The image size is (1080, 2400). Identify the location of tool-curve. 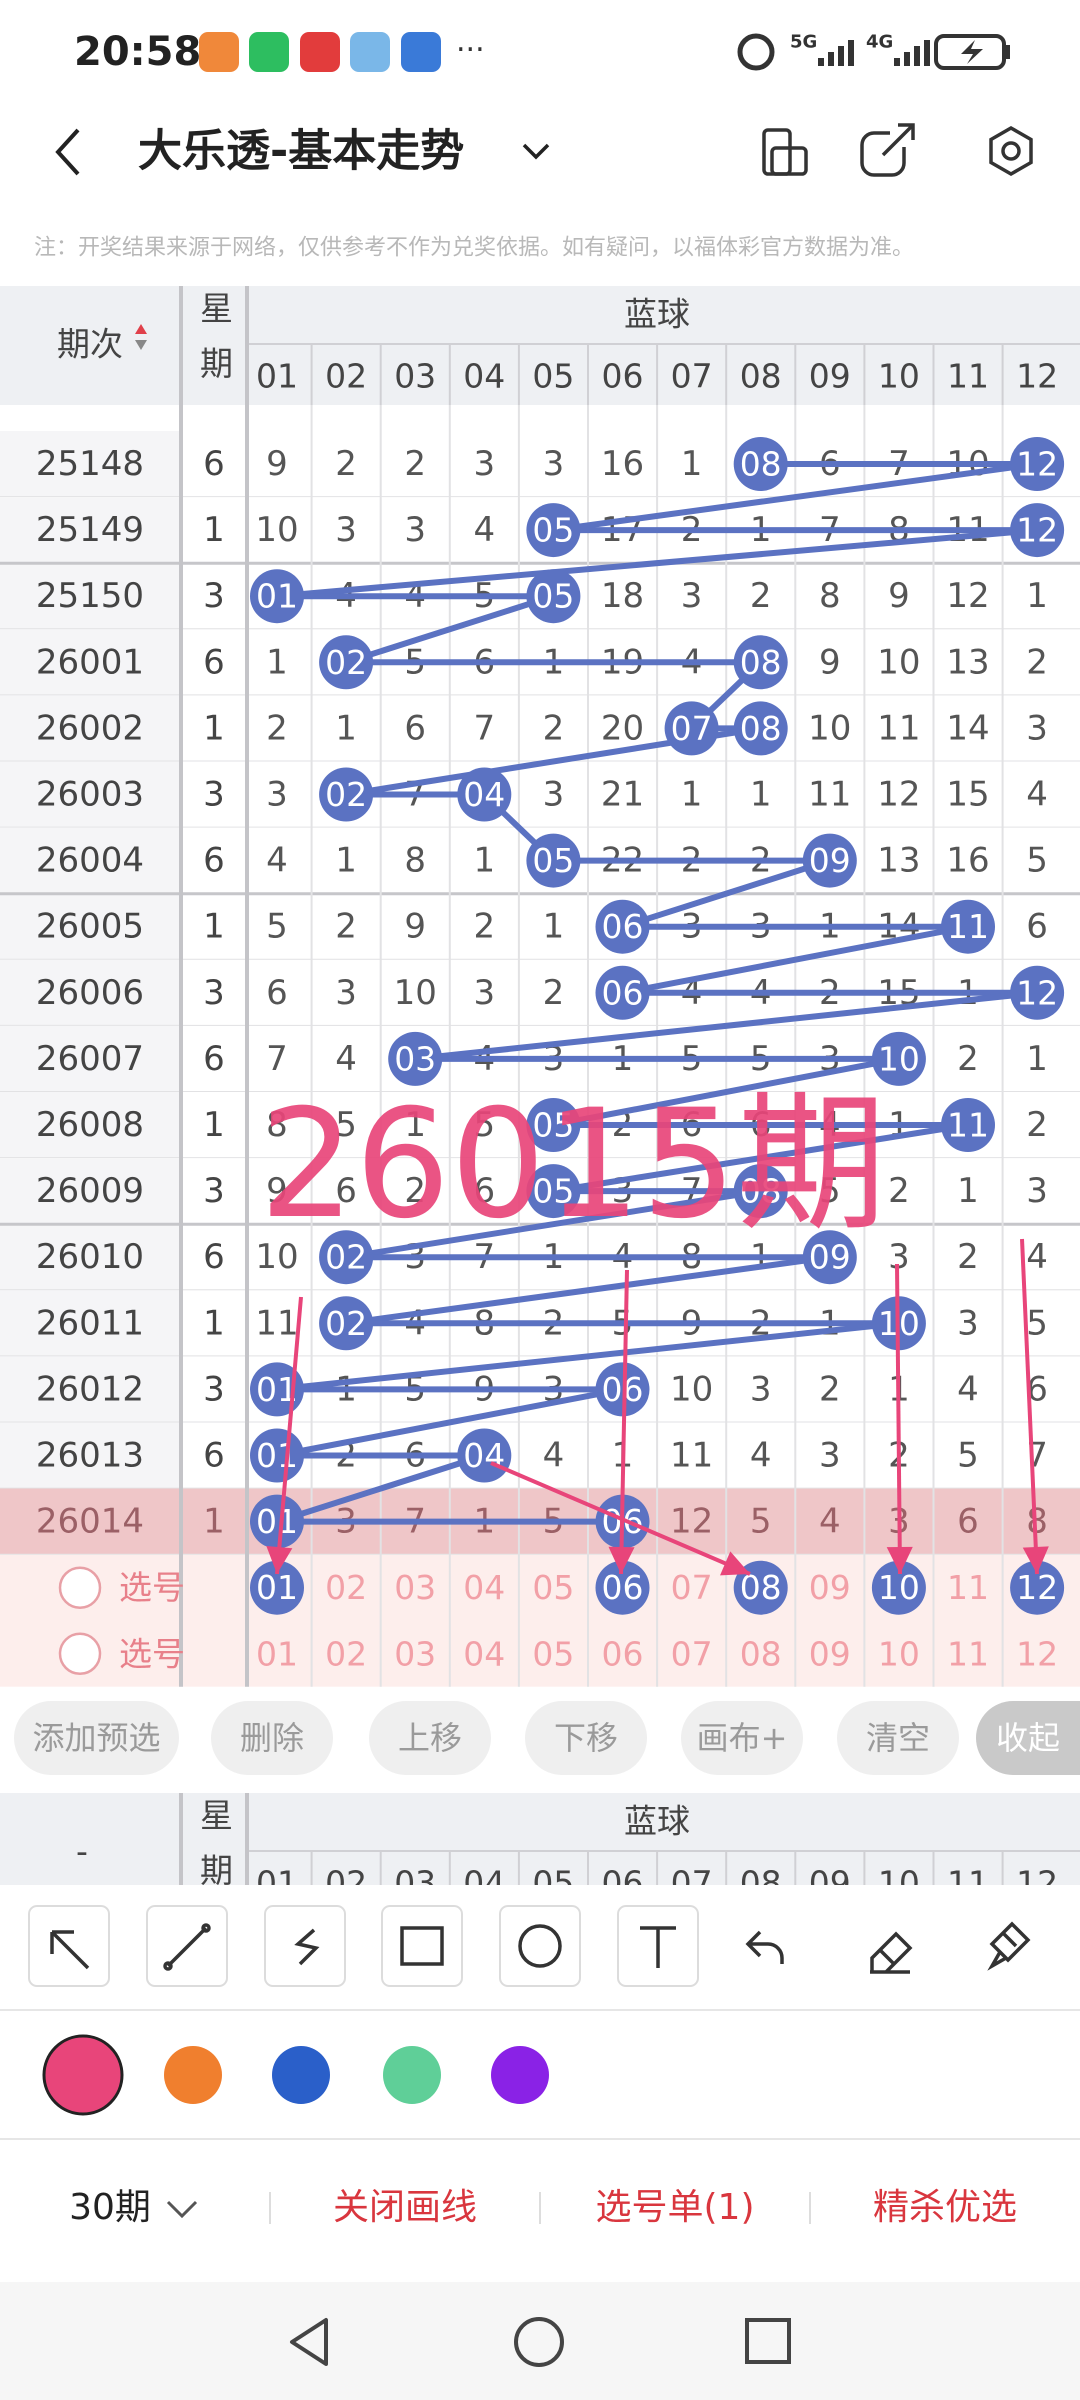
(305, 1946).